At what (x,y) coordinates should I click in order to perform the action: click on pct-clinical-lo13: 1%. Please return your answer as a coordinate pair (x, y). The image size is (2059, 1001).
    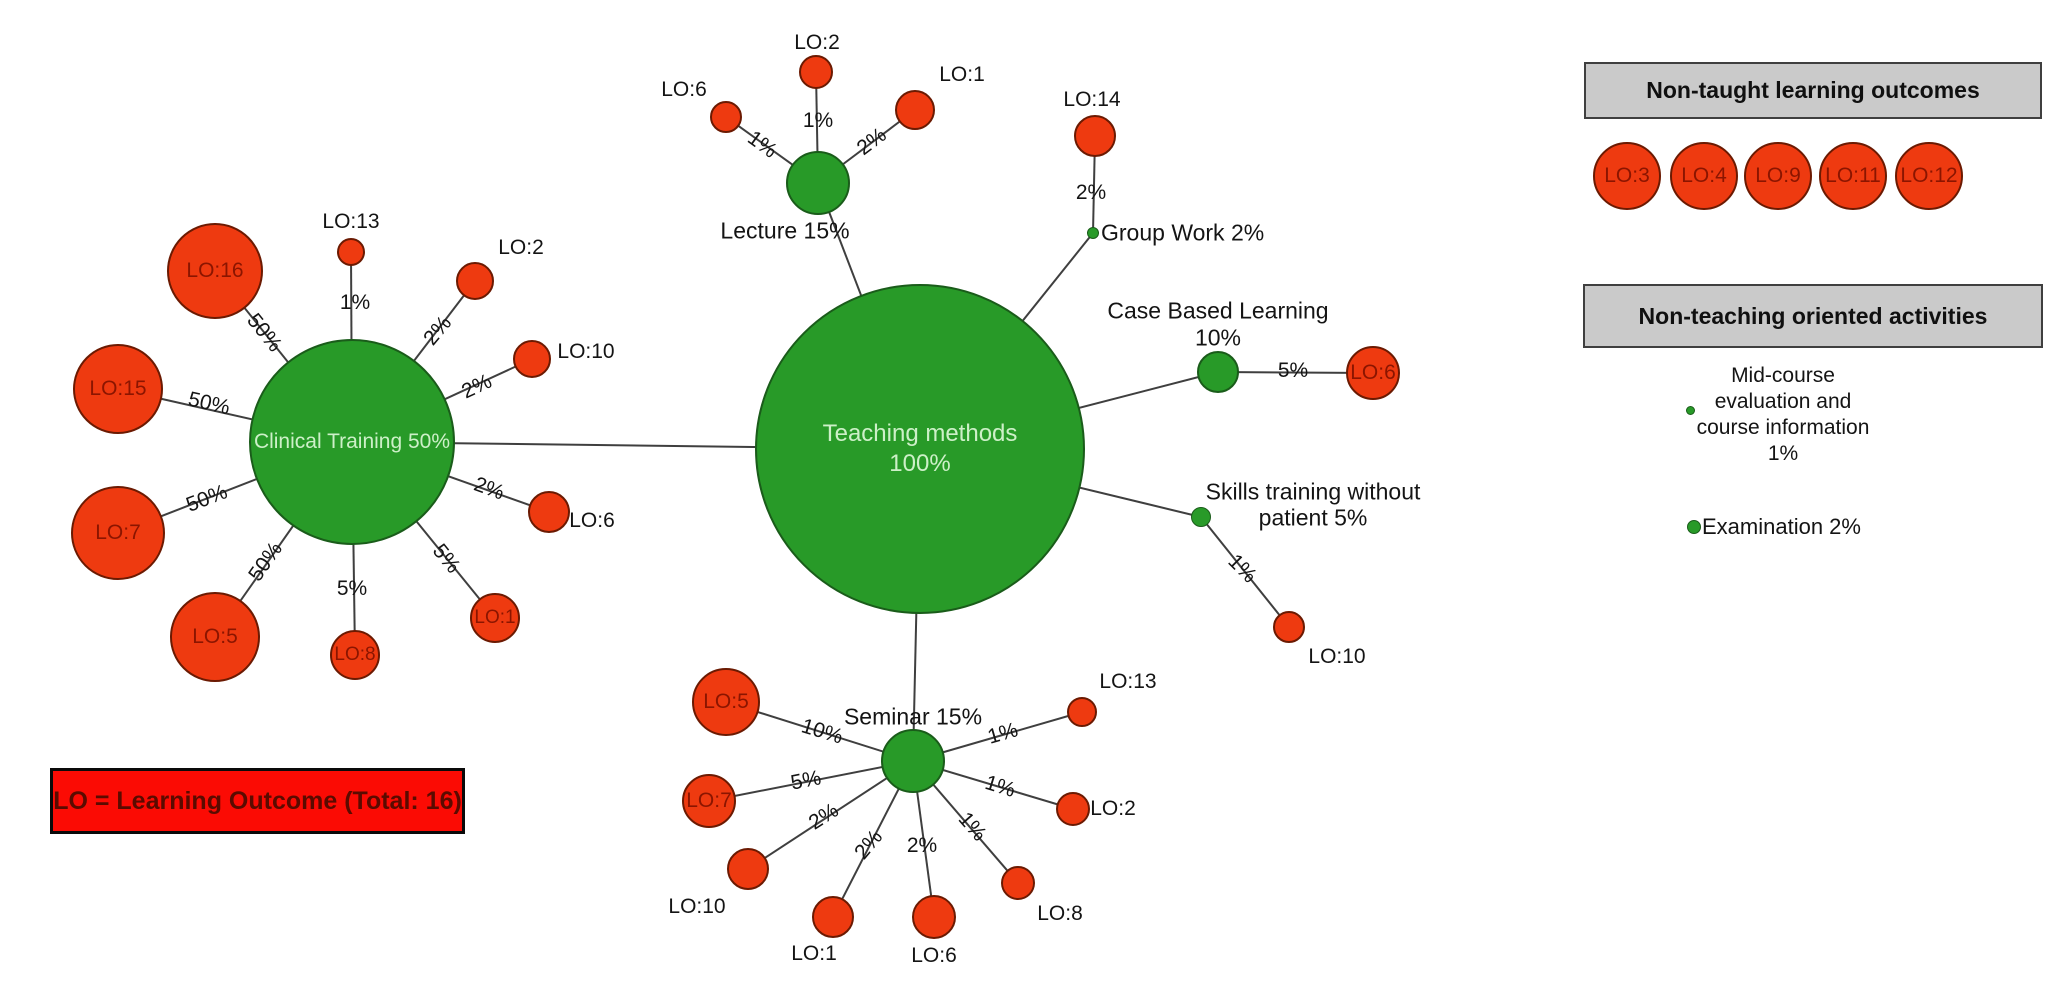
    Looking at the image, I should click on (355, 302).